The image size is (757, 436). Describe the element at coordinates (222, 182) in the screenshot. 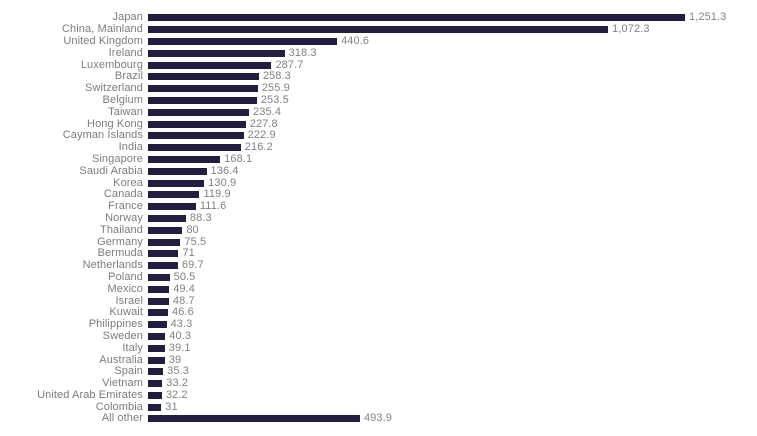

I see `value-label: 130.9` at that location.